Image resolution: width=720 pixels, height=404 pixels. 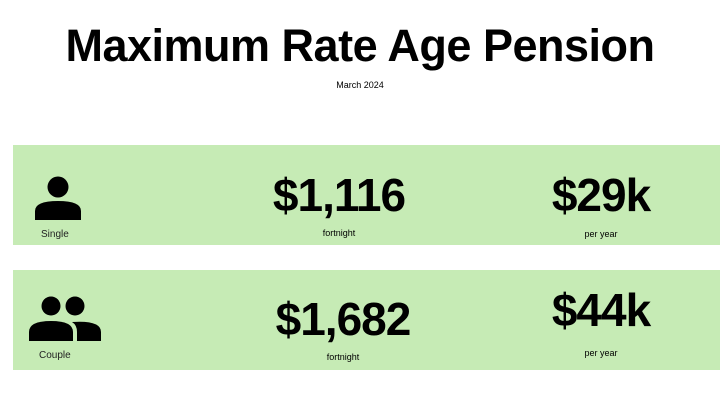 I want to click on page-subtitle: March 2024, so click(x=360, y=85).